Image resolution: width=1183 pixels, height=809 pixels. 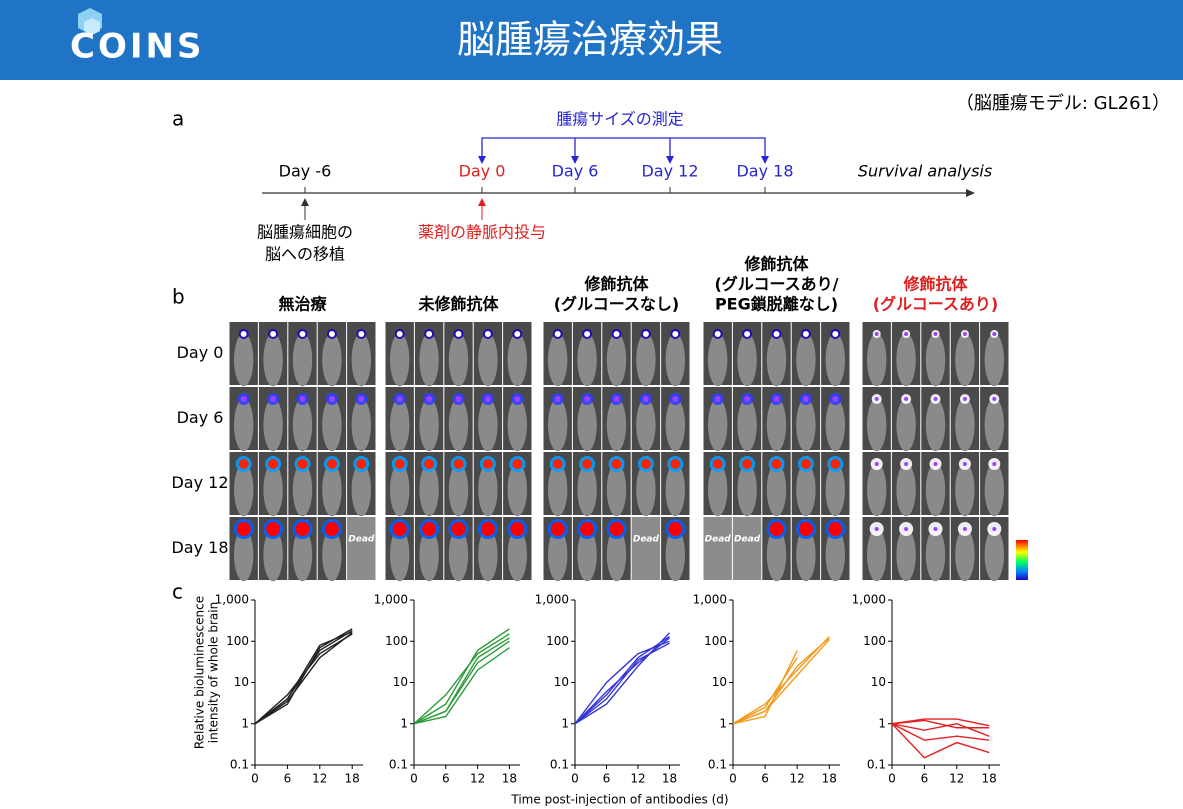 I want to click on dead-label: Dead, so click(x=718, y=540).